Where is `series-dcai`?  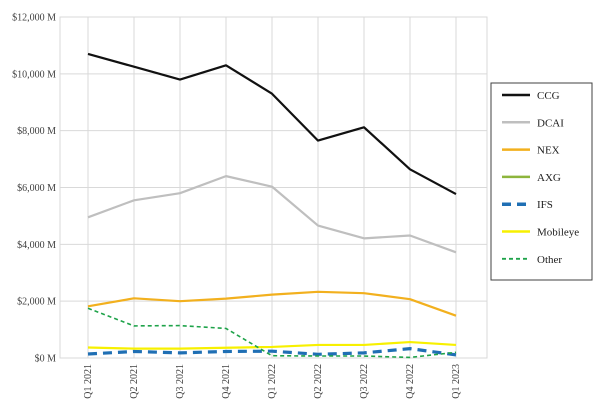 series-dcai is located at coordinates (272, 214).